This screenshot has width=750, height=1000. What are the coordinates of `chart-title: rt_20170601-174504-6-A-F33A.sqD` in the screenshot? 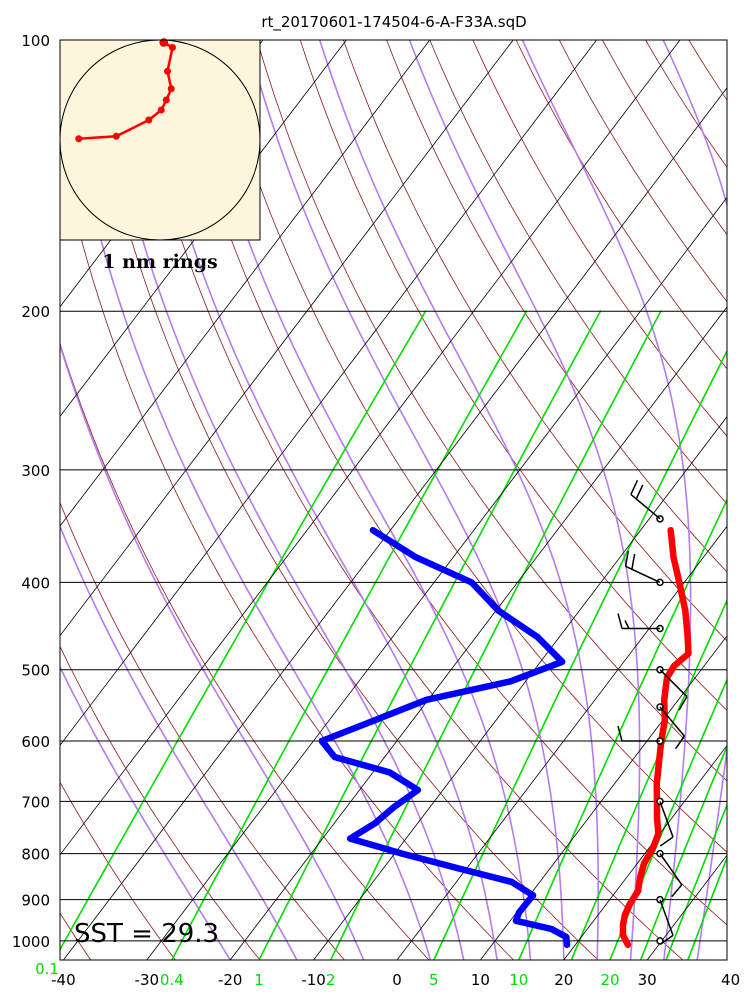 It's located at (393, 22).